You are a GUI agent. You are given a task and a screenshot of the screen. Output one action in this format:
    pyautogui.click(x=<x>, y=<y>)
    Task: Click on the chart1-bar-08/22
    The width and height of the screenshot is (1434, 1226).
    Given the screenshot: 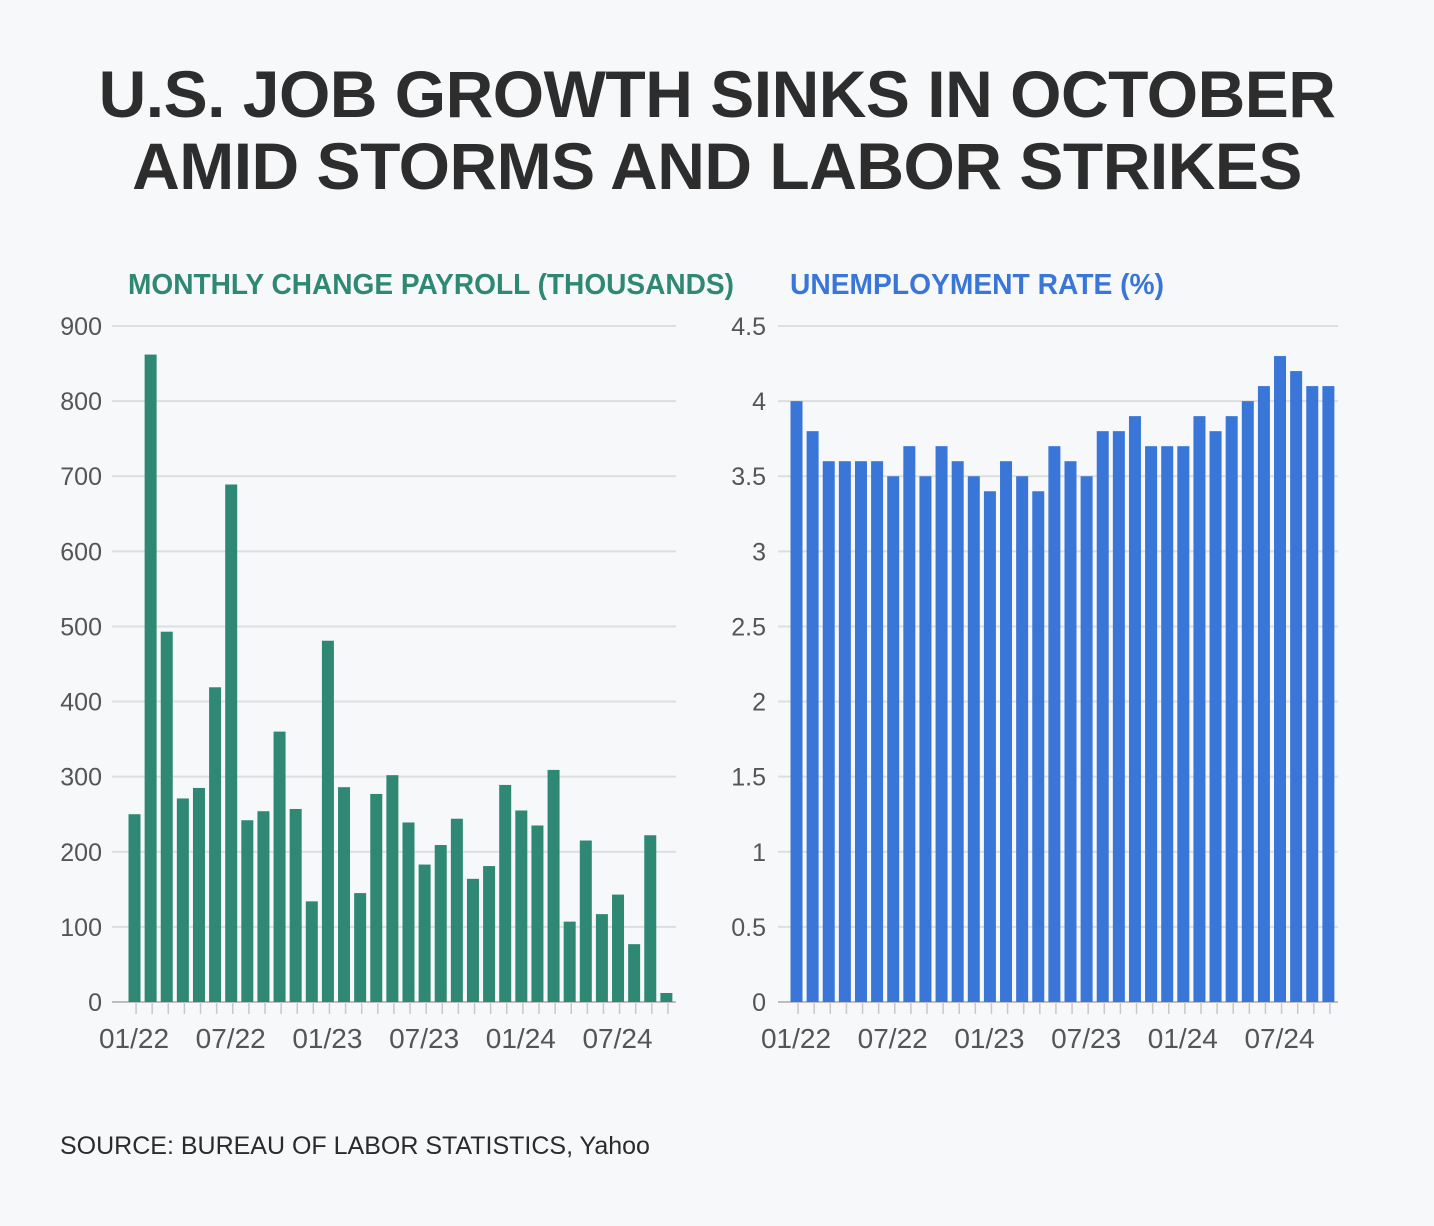 What is the action you would take?
    pyautogui.click(x=247, y=911)
    